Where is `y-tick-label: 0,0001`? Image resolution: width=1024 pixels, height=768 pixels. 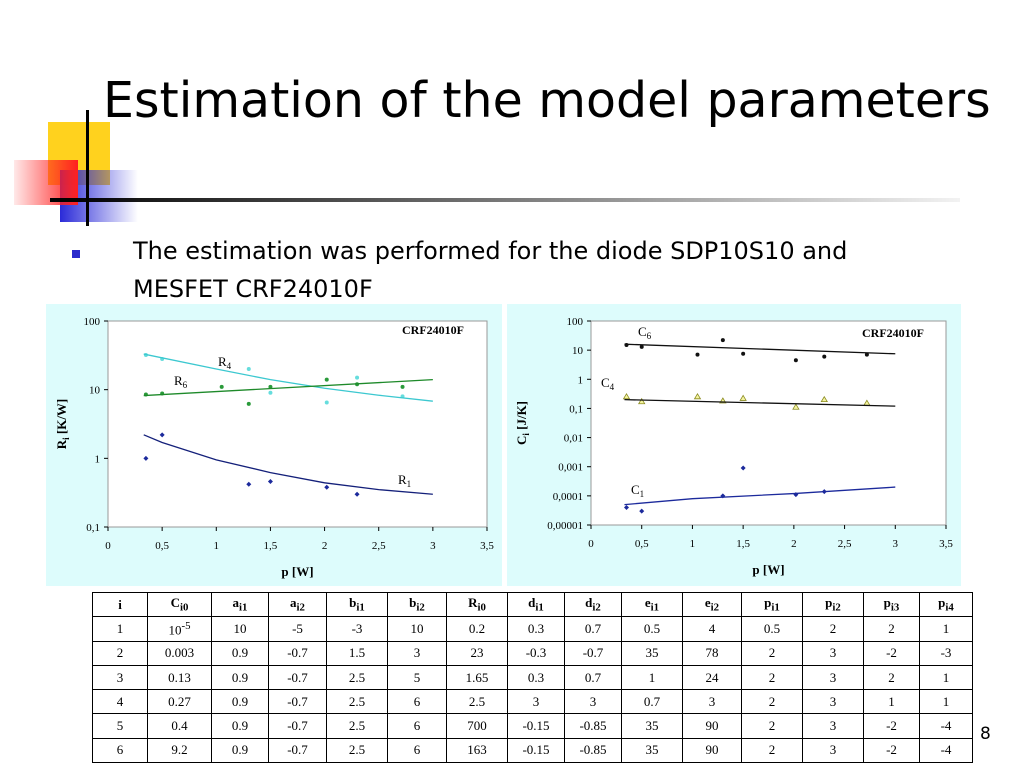
y-tick-label: 0,0001 is located at coordinates (568, 497).